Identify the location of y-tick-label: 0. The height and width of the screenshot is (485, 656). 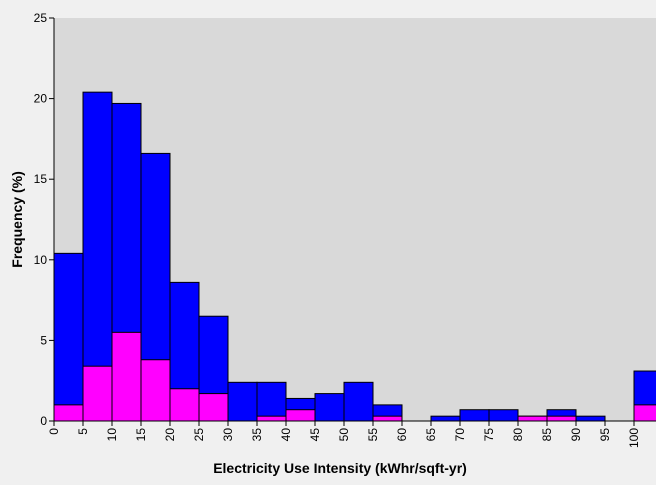
(43, 421).